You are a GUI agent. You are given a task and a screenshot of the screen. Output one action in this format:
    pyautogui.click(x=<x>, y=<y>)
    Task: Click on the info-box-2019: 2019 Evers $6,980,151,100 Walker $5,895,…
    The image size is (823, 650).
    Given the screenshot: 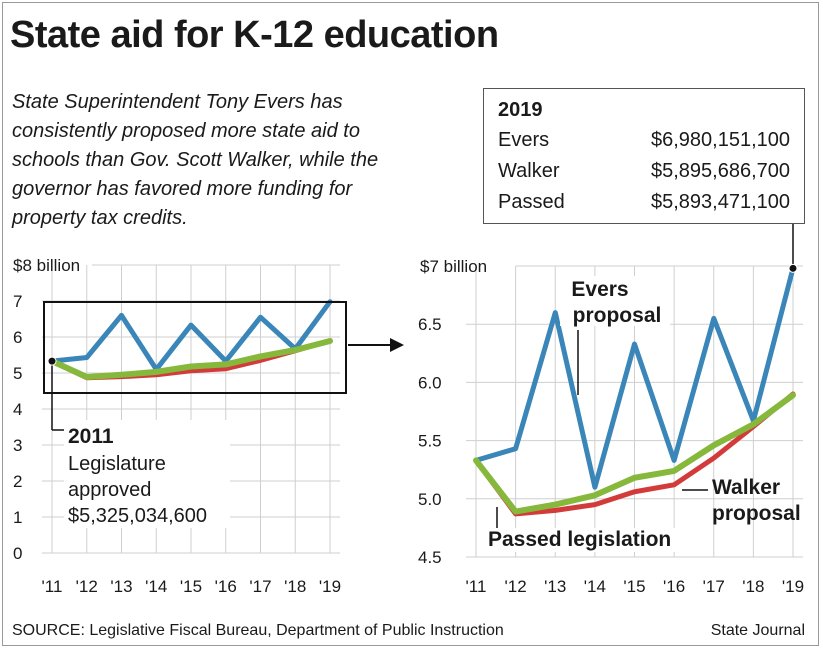 What is the action you would take?
    pyautogui.click(x=644, y=156)
    